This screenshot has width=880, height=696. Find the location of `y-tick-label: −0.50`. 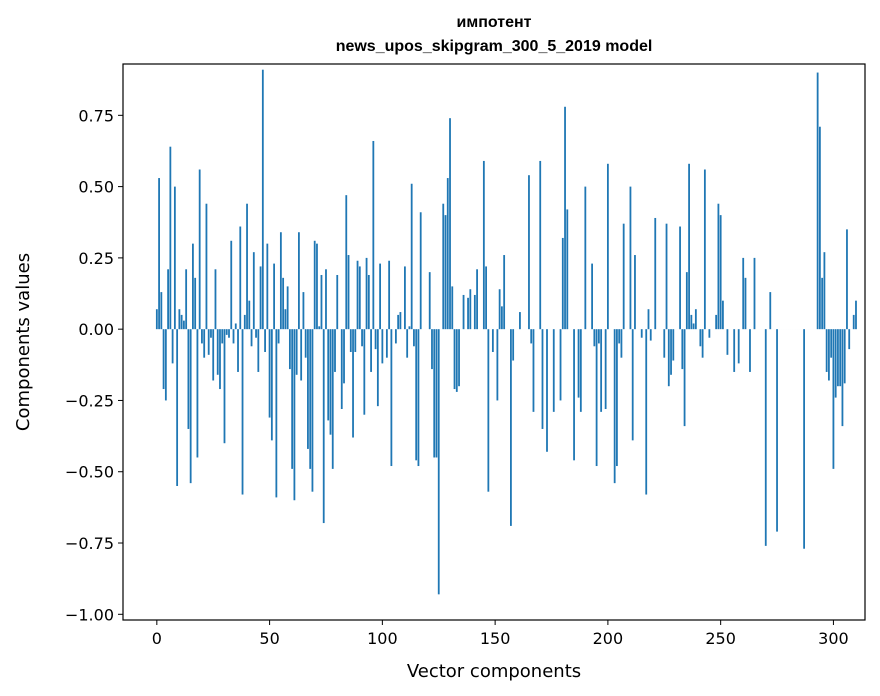

y-tick-label: −0.50 is located at coordinates (89, 472).